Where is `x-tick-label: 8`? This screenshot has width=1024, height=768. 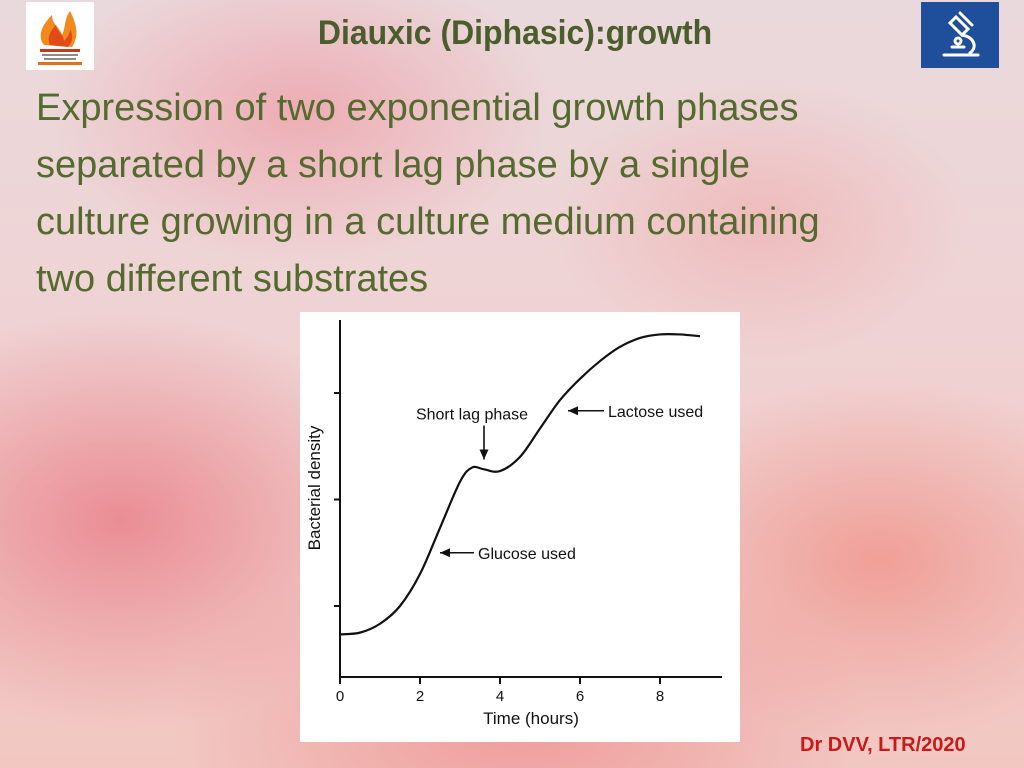 x-tick-label: 8 is located at coordinates (660, 696).